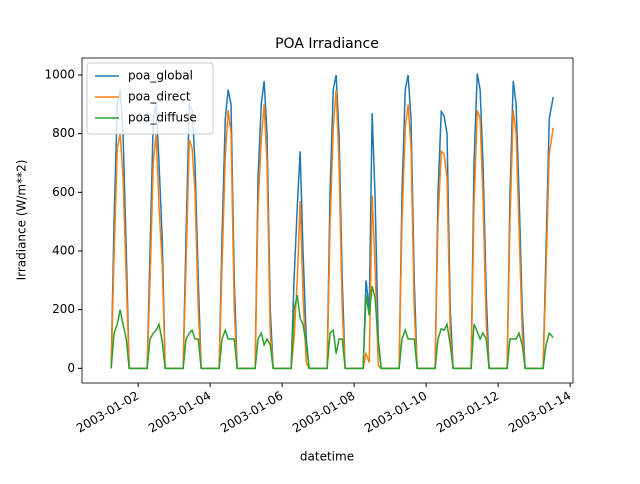 The width and height of the screenshot is (640, 484). Describe the element at coordinates (179, 412) in the screenshot. I see `x-tick-label: 2003-01-04` at that location.